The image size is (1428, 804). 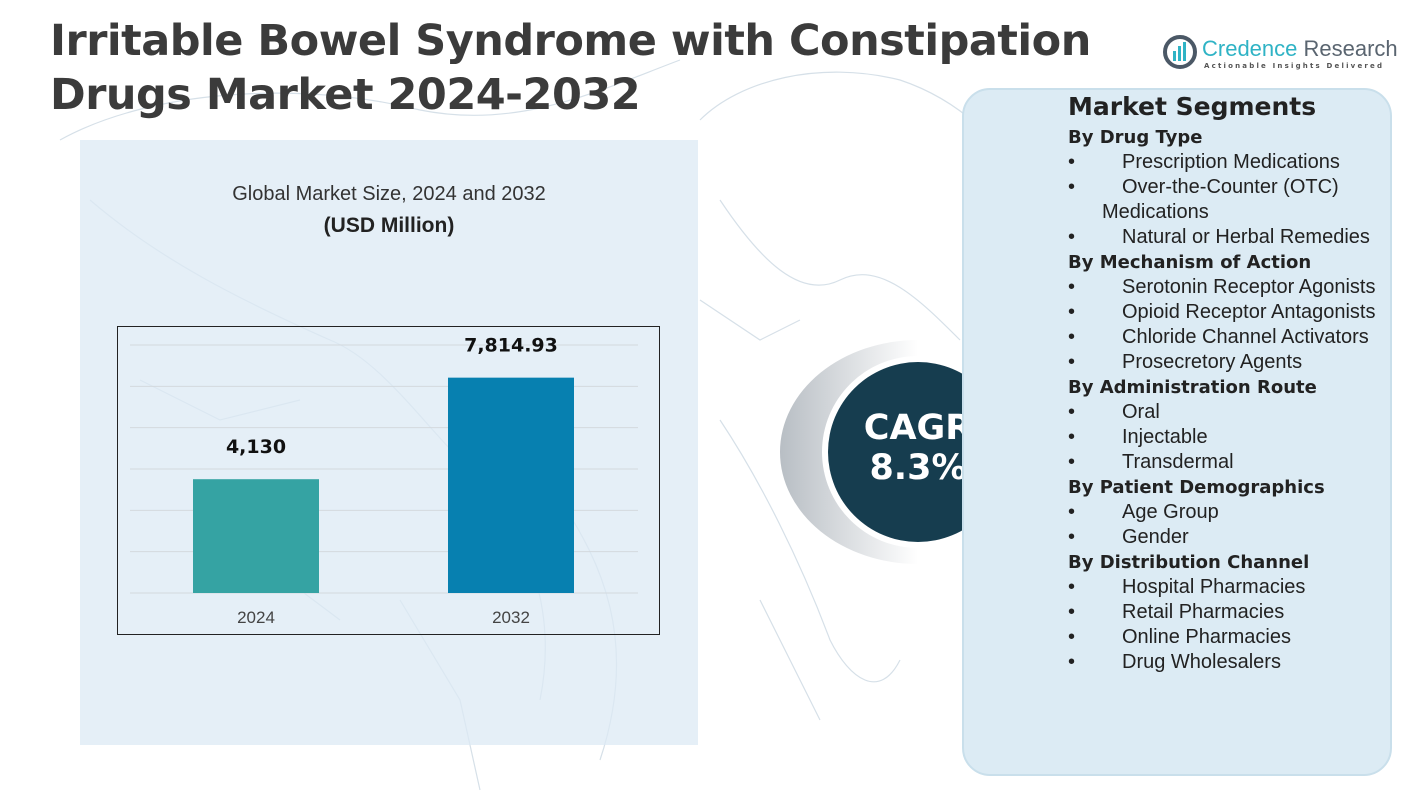 What do you see at coordinates (1196, 487) in the screenshot?
I see `segment-heading: By Patient Demographics` at bounding box center [1196, 487].